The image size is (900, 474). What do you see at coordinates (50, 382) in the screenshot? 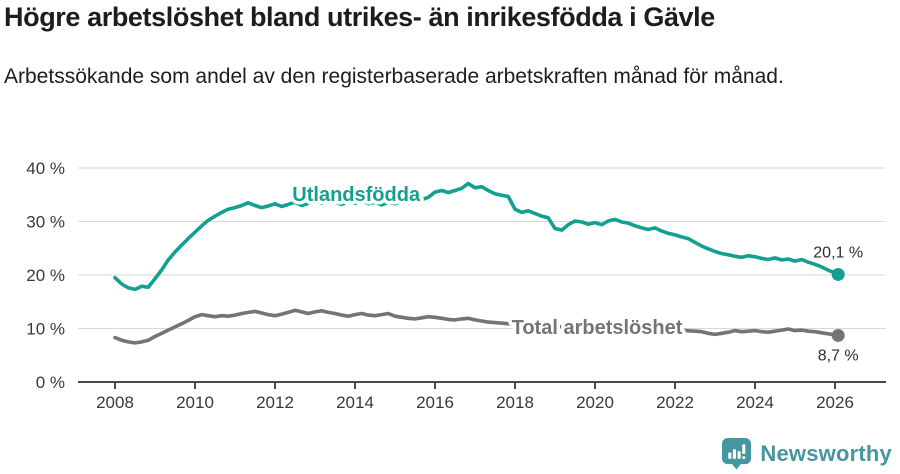
I see `y-tick-label: 0 %` at bounding box center [50, 382].